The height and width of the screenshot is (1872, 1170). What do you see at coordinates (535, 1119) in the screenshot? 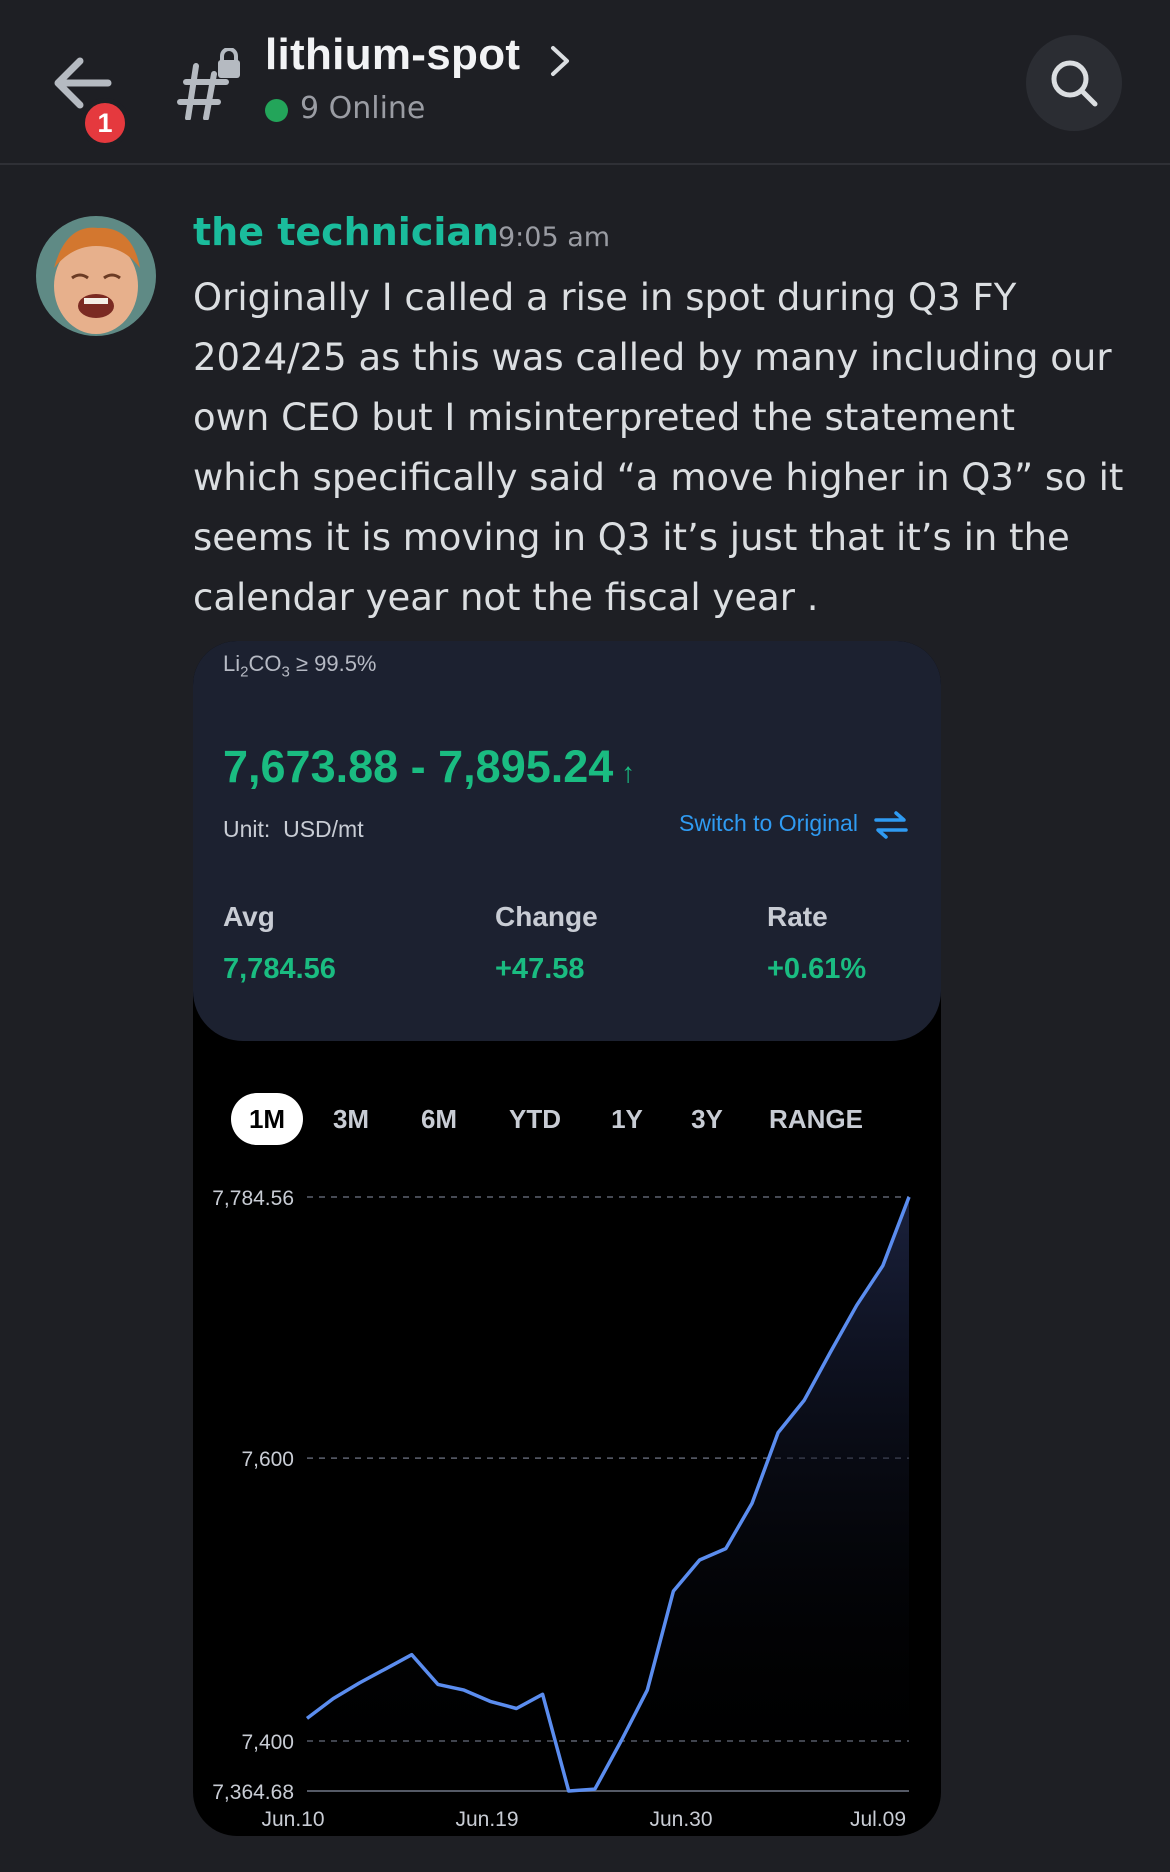
I see `tab-ytd: YTD` at bounding box center [535, 1119].